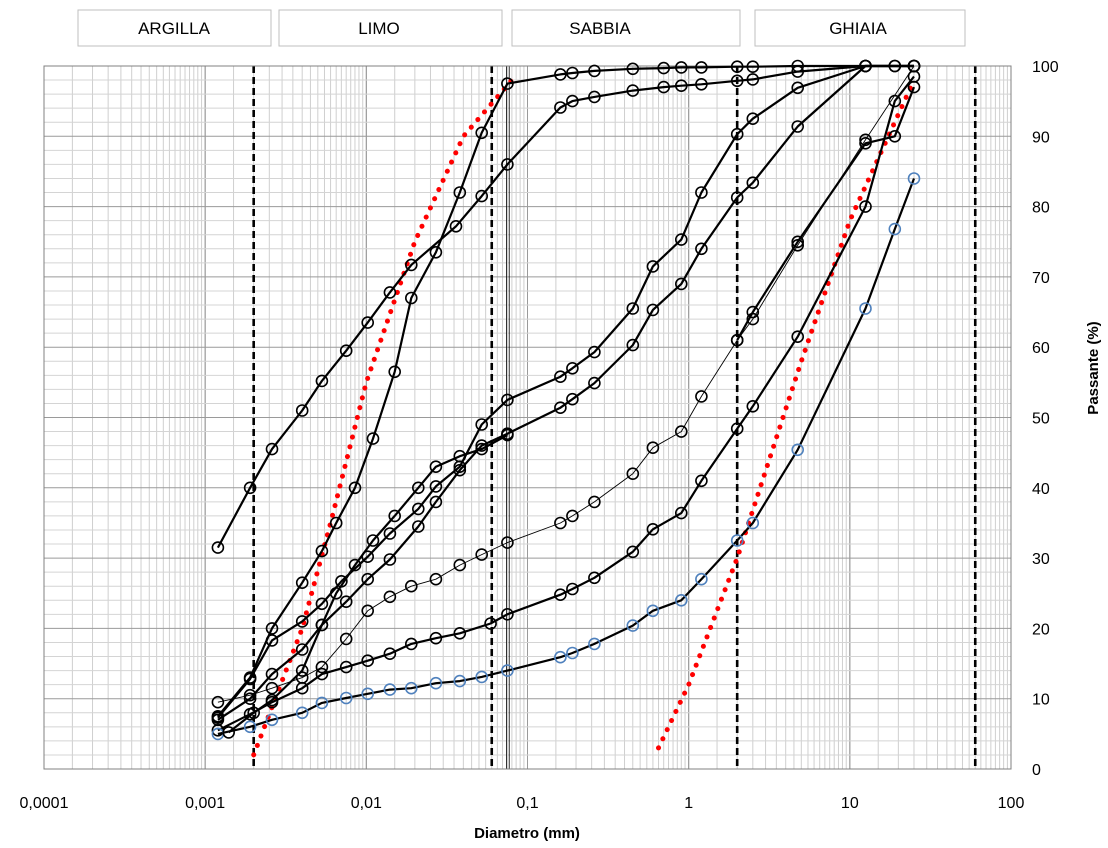 The width and height of the screenshot is (1108, 848). I want to click on y-tick-label: 10, so click(1041, 700).